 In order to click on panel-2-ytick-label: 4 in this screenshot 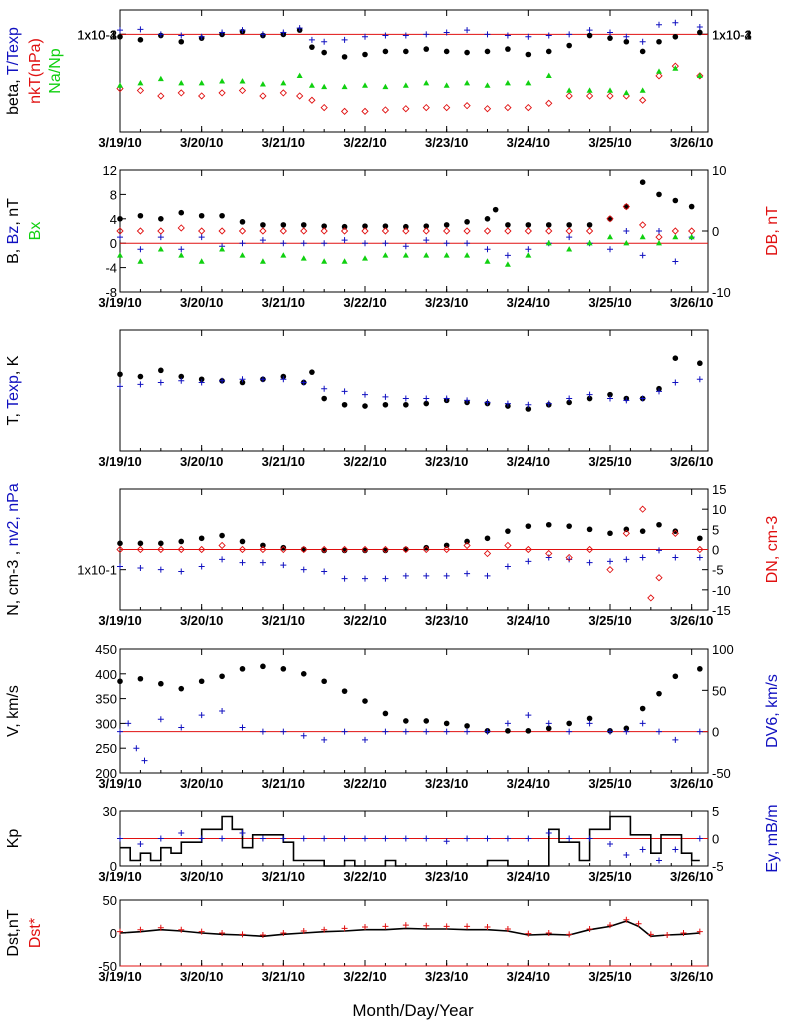, I will do `click(113, 219)`.